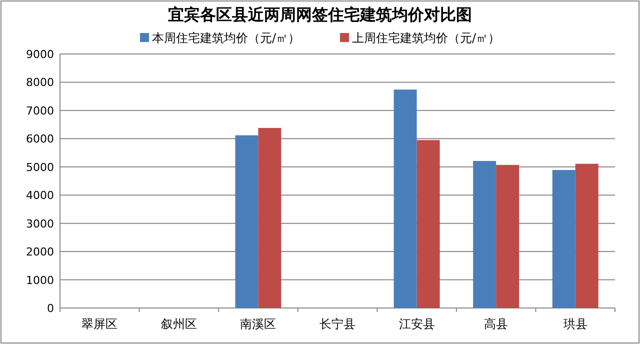 This screenshot has width=640, height=344. What do you see at coordinates (338, 324) in the screenshot?
I see `x-tick-label: 长宁县` at bounding box center [338, 324].